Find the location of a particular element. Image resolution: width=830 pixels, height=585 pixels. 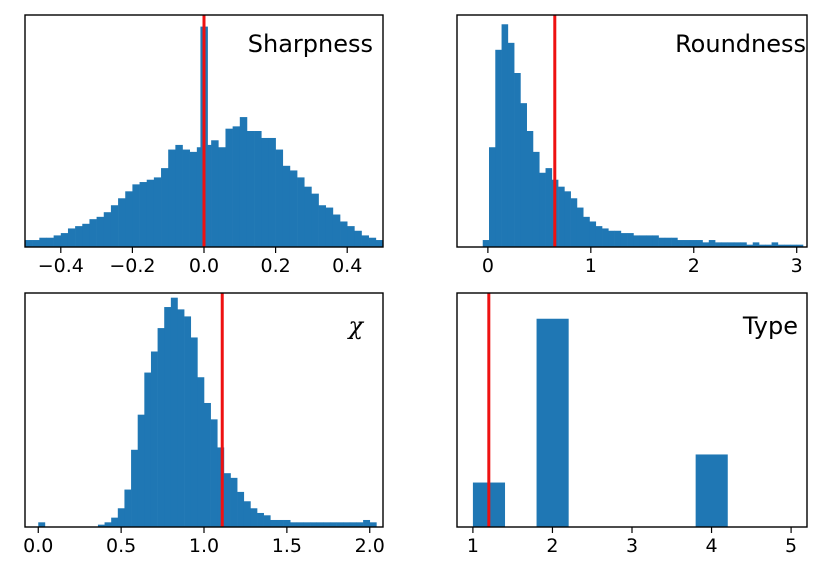

x-tick-label: 0 is located at coordinates (488, 266).